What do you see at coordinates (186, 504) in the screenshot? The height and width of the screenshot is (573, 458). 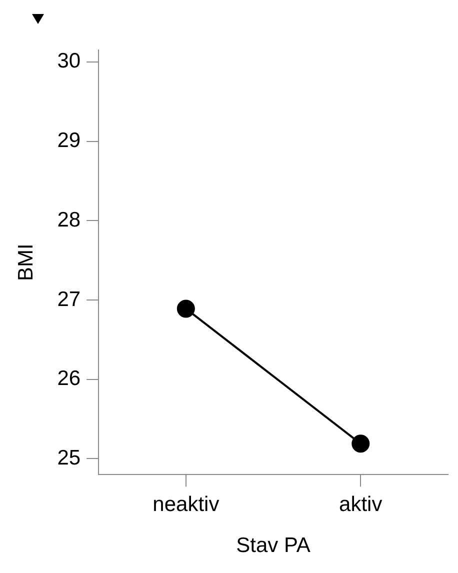 I see `x-tick-label: neaktiv` at bounding box center [186, 504].